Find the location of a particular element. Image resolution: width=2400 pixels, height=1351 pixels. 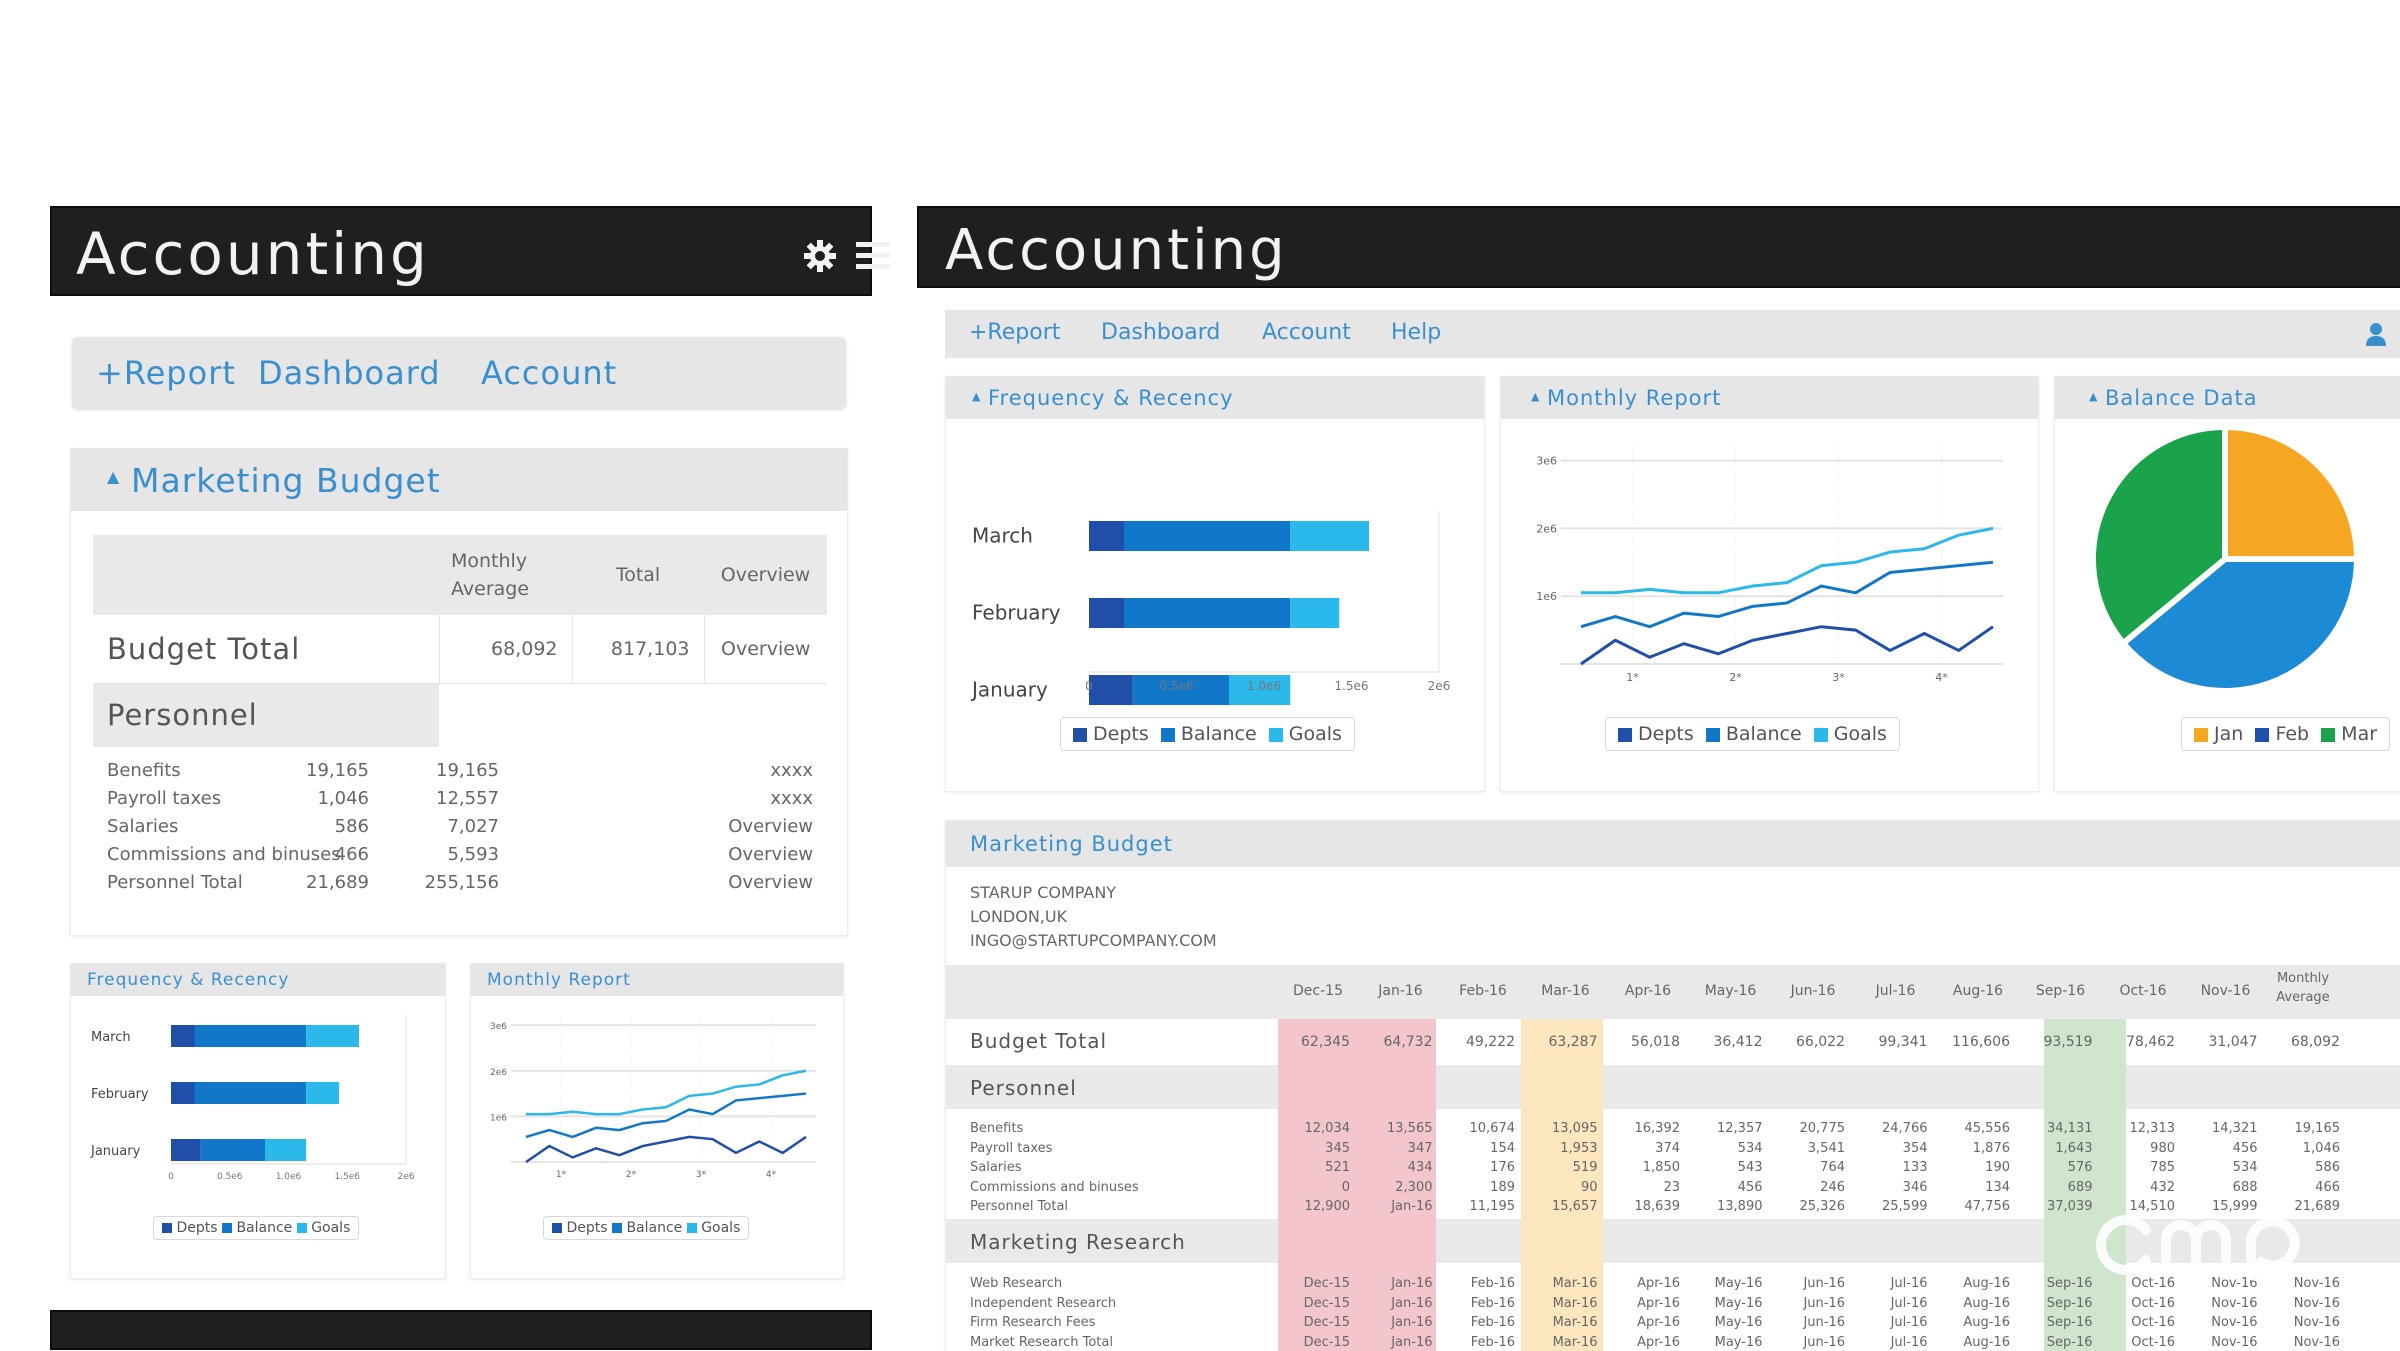

row-label: Benefits is located at coordinates (144, 770).